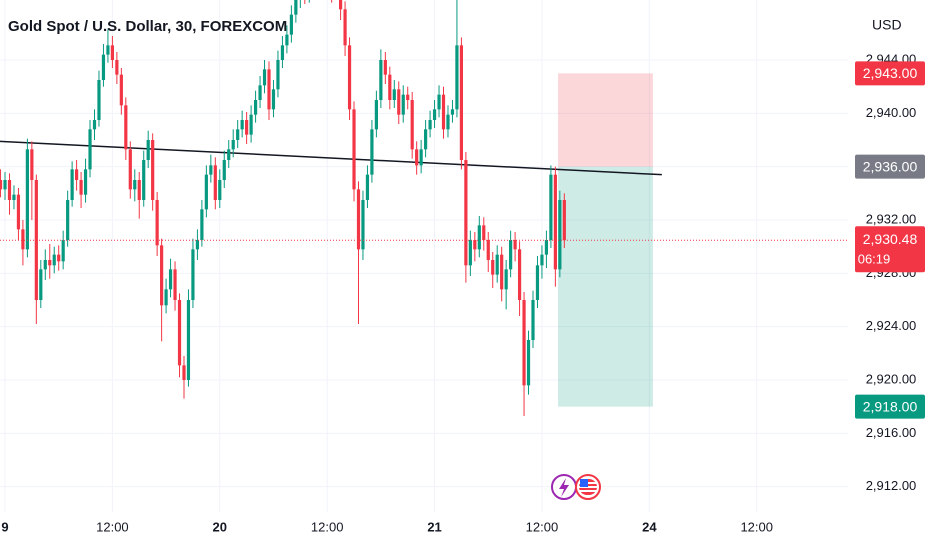  What do you see at coordinates (890, 73) in the screenshot?
I see `stop-badge-label: 2,943.00` at bounding box center [890, 73].